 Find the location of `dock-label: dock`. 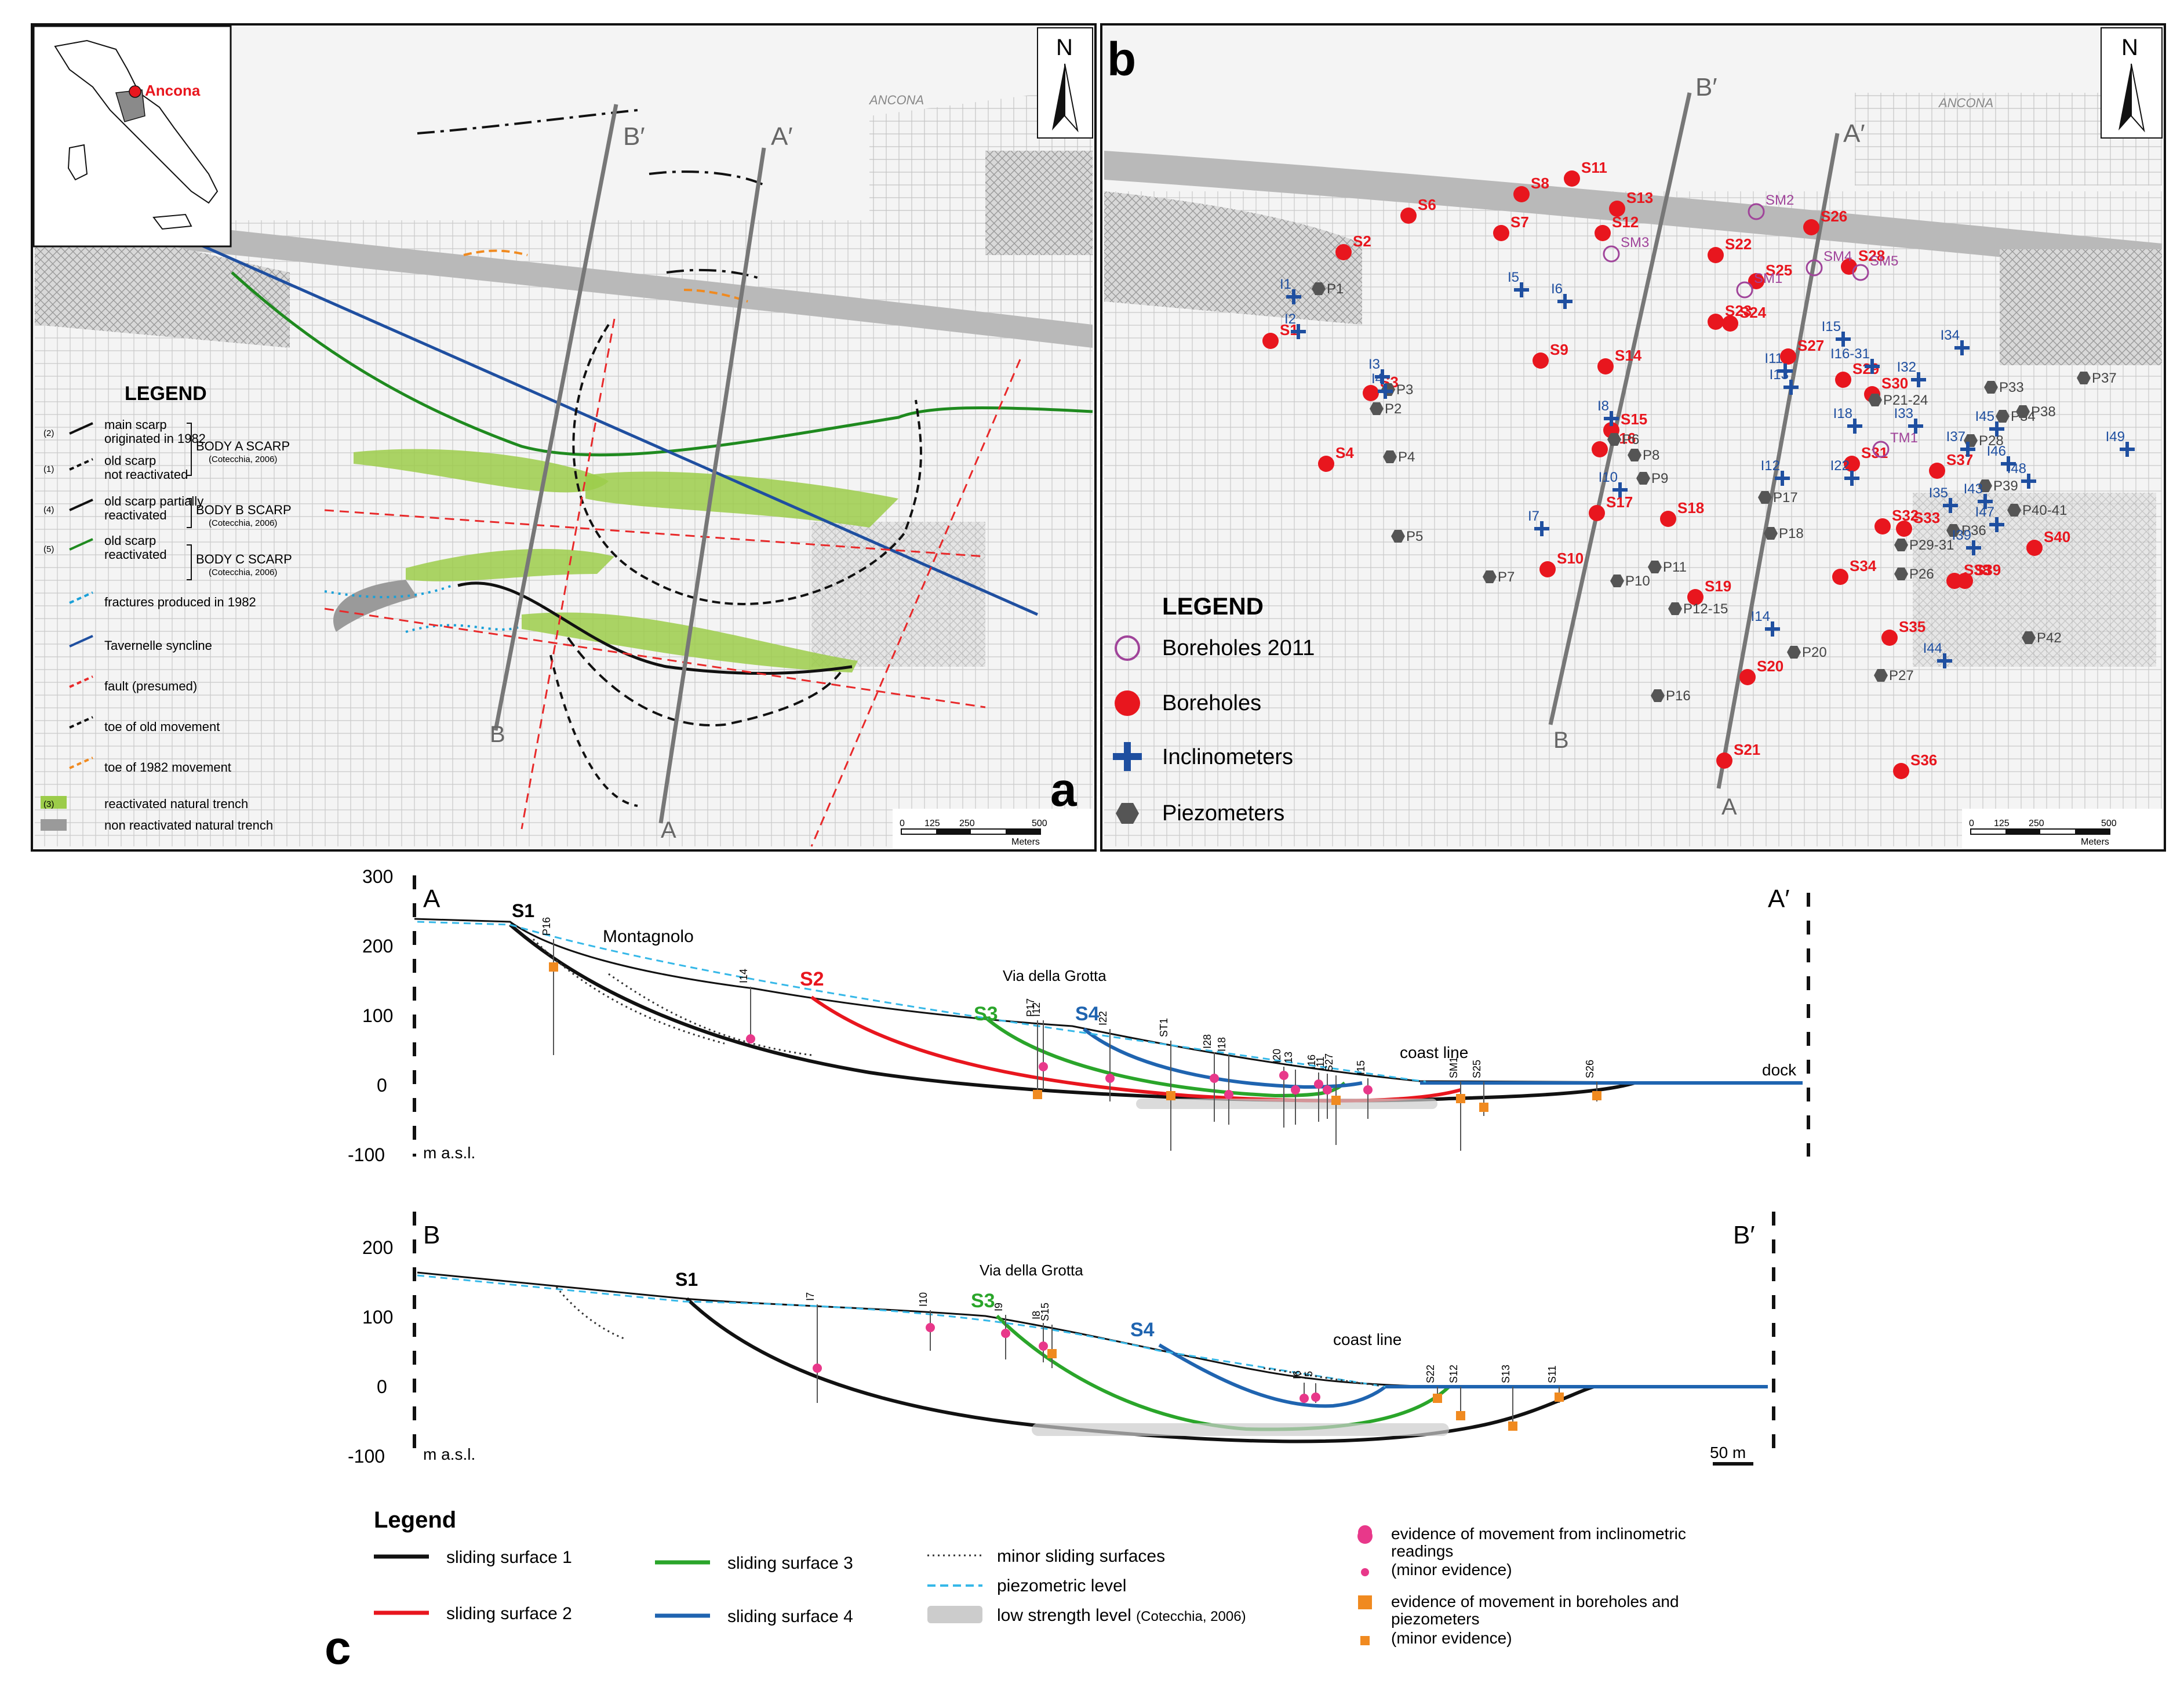

dock-label: dock is located at coordinates (1779, 1070).